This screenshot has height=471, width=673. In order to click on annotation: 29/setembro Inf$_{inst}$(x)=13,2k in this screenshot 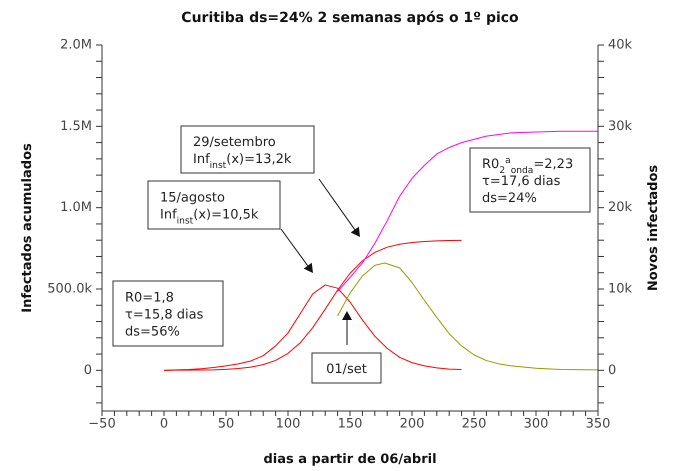, I will do `click(242, 153)`.